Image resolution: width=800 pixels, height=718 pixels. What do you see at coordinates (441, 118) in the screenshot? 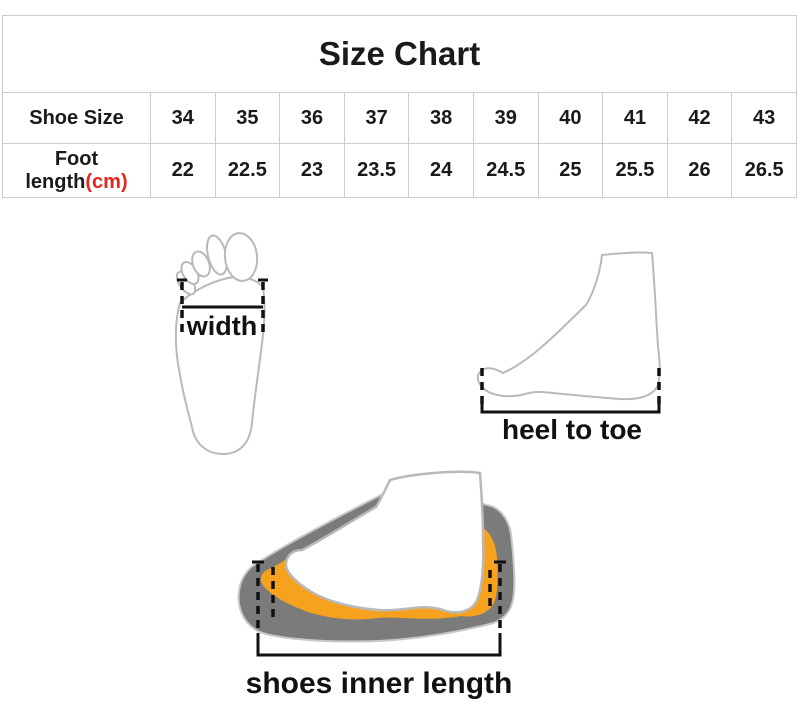
I see `shoe-size-cell: 38` at bounding box center [441, 118].